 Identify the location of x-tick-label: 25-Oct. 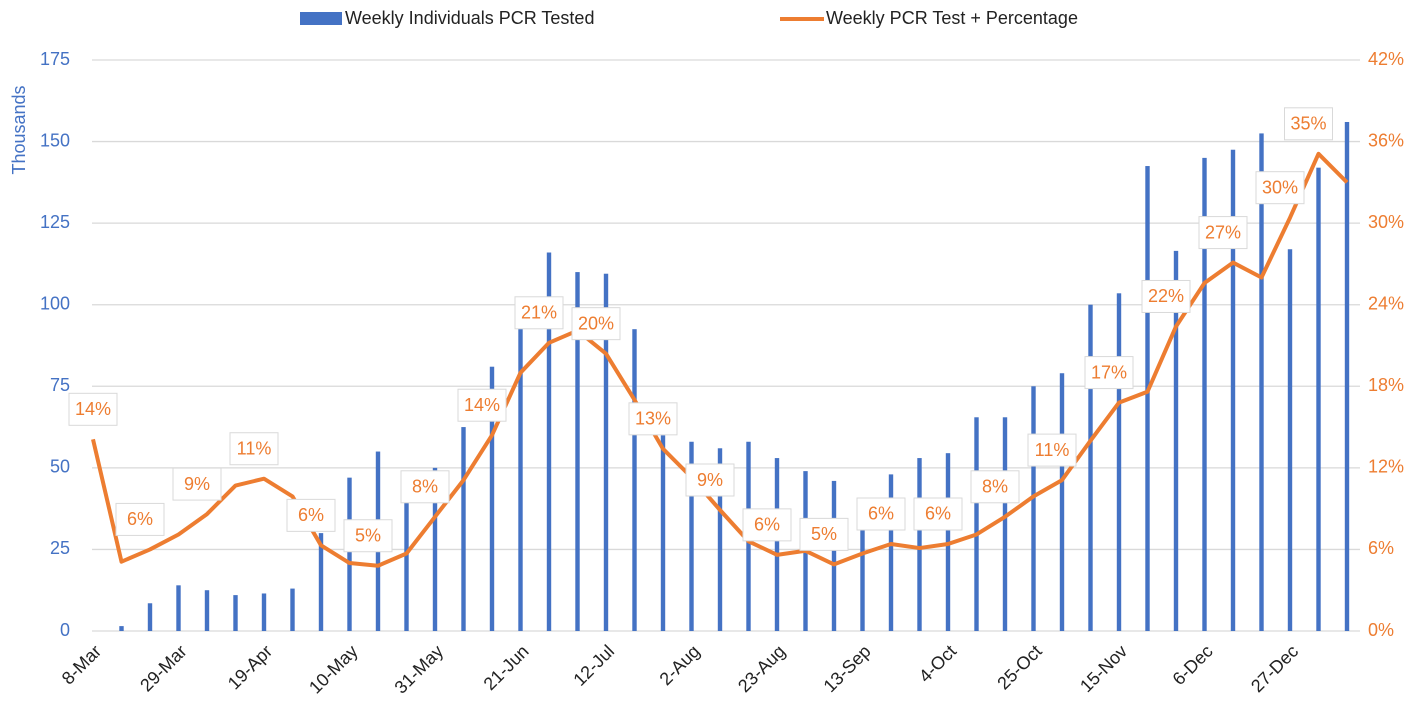
(1019, 667).